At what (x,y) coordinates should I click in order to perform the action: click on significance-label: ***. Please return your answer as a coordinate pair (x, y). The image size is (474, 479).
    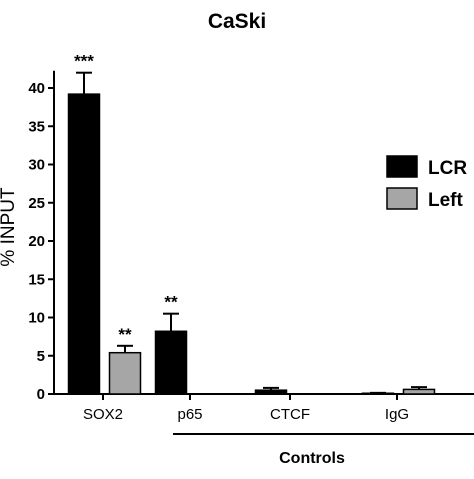
    Looking at the image, I should click on (84, 61).